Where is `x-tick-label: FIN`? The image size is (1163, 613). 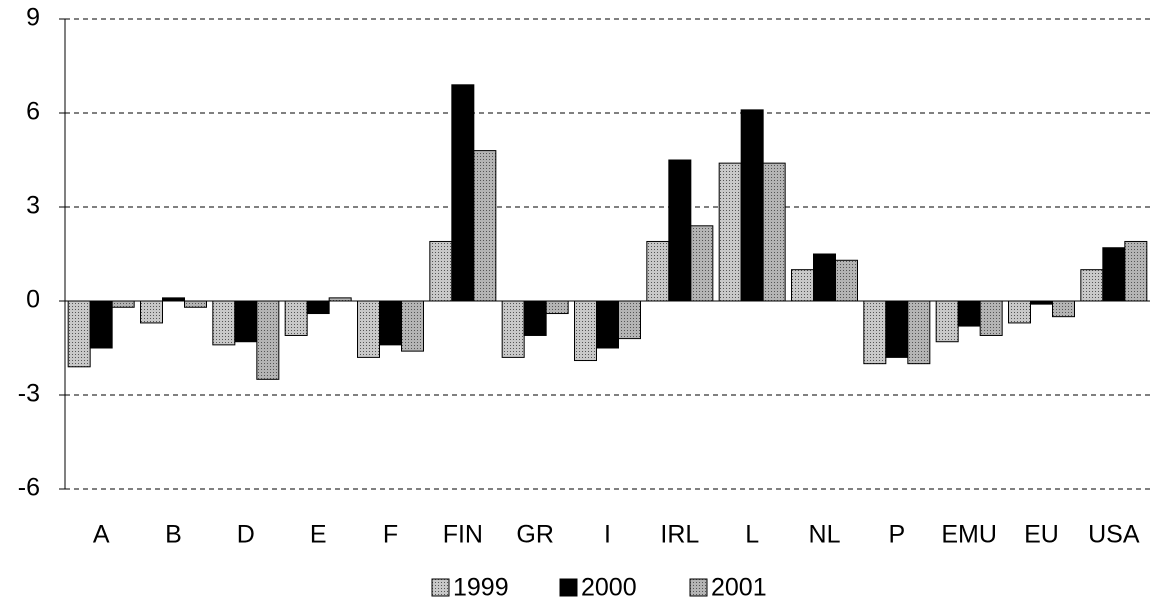 x-tick-label: FIN is located at coordinates (463, 535).